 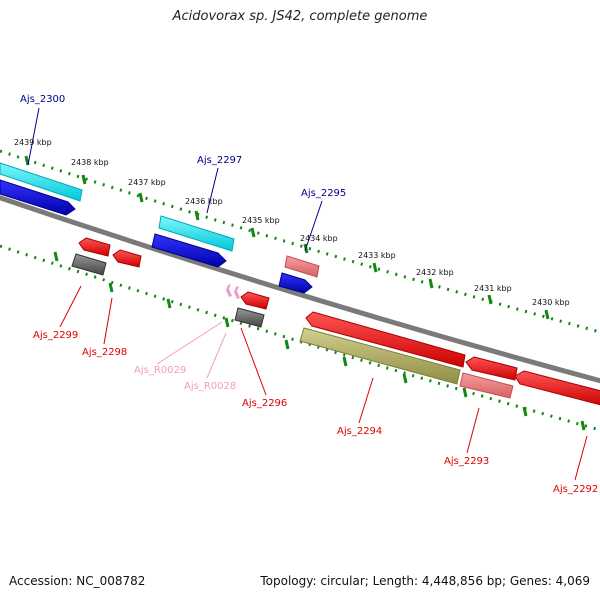 I want to click on gene-bar-ajs-2294-red, so click(x=385, y=339).